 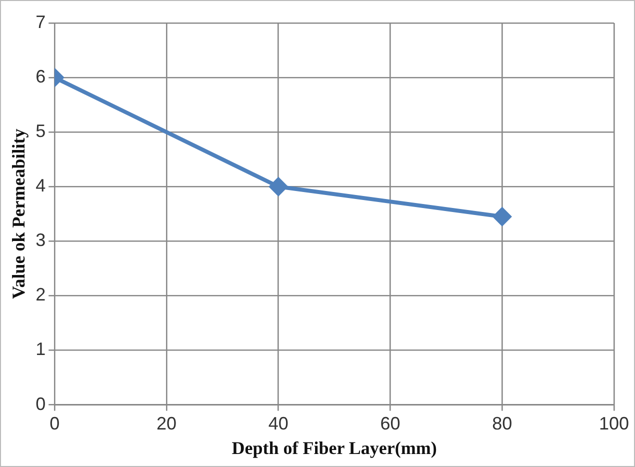 I want to click on y-tick-label: 5, so click(x=41, y=131).